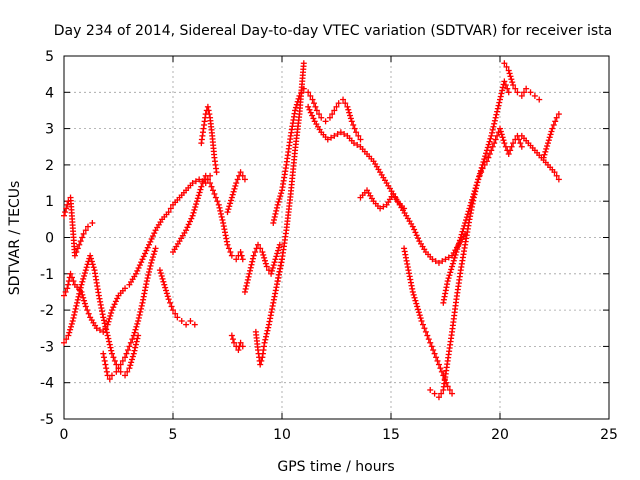 Image resolution: width=640 pixels, height=480 pixels. I want to click on y-tick-label: -1, so click(47, 275).